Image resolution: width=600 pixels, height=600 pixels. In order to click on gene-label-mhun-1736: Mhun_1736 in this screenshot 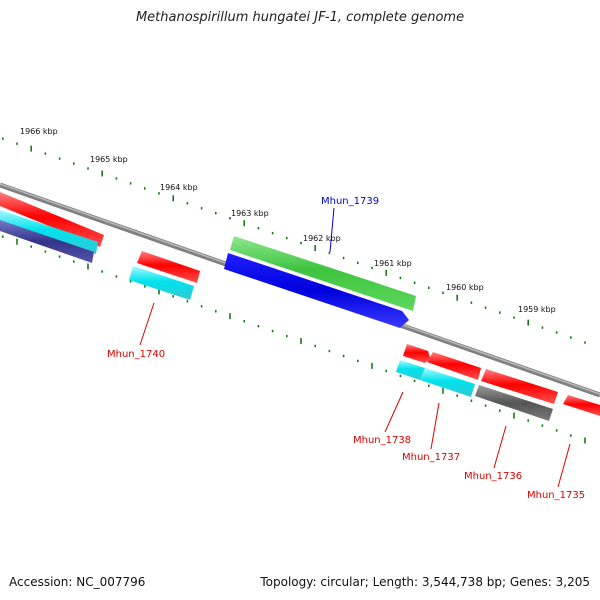, I will do `click(493, 476)`.